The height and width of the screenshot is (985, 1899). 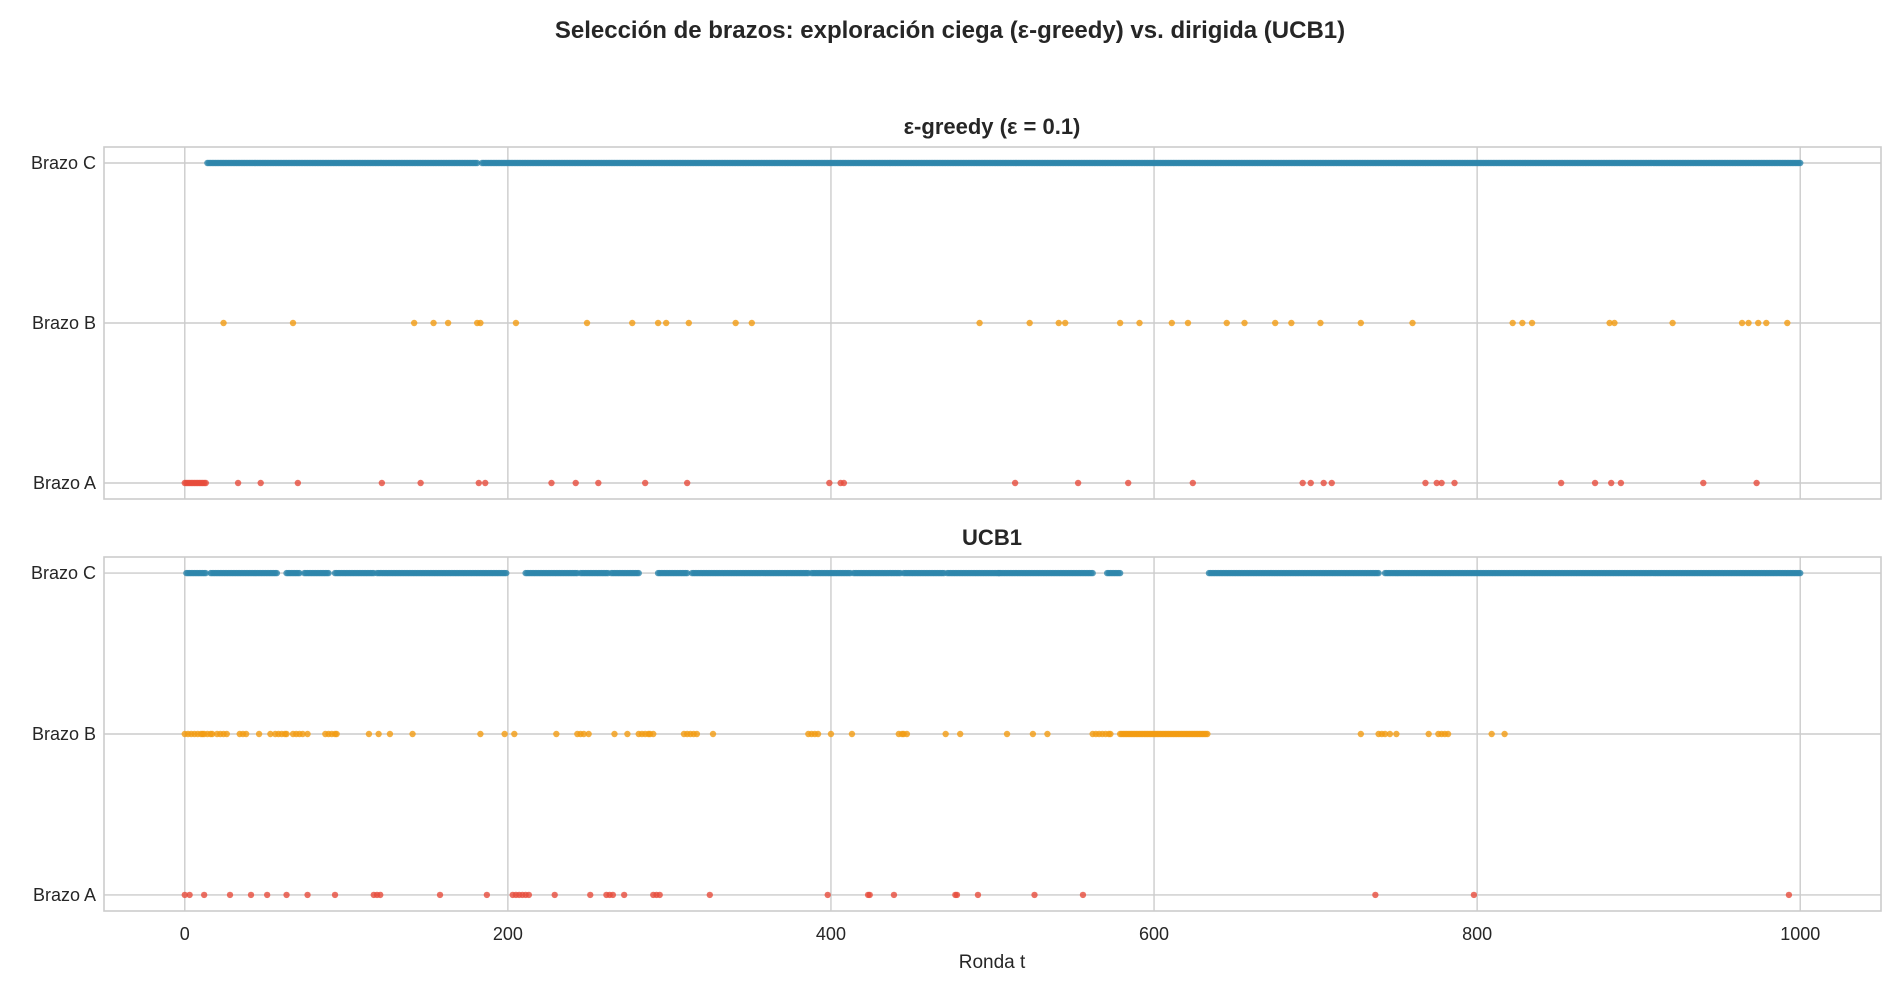 What do you see at coordinates (992, 537) in the screenshot?
I see `panel-title: UCB1` at bounding box center [992, 537].